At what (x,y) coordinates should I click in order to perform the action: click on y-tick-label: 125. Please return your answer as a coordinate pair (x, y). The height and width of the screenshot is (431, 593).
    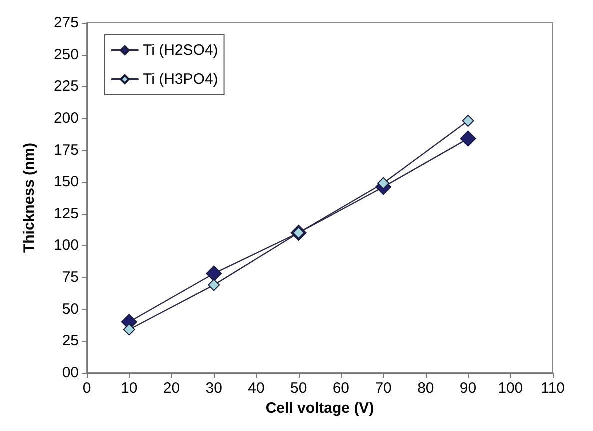
    Looking at the image, I should click on (66, 213).